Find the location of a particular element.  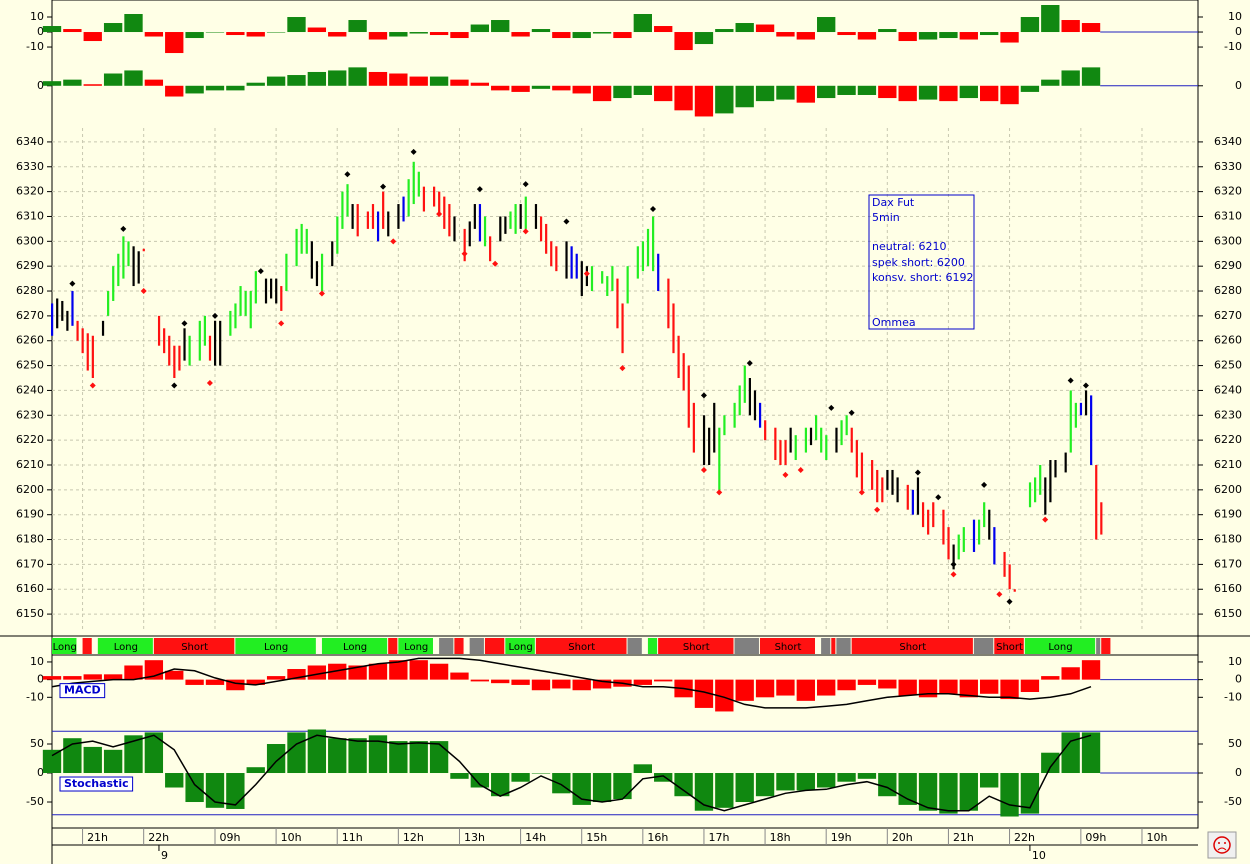

date-label: 9 is located at coordinates (164, 855).